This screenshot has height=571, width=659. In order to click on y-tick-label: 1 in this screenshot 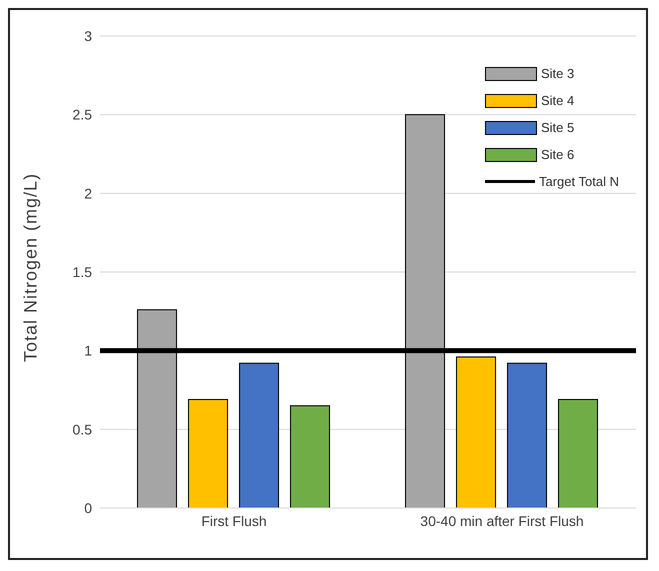, I will do `click(88, 350)`.